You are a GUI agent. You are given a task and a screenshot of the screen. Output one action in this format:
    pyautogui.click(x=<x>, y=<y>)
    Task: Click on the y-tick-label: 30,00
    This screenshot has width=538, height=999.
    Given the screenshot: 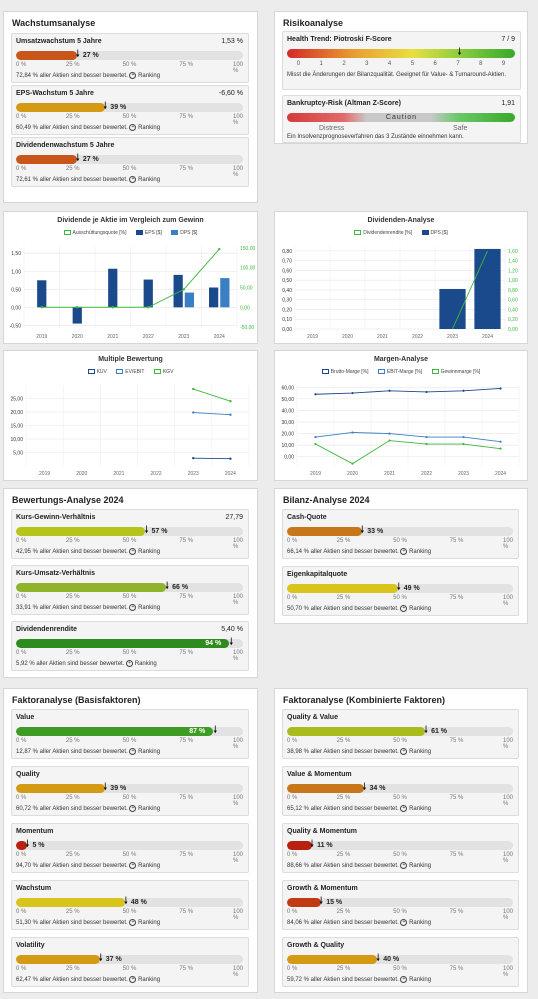 What is the action you would take?
    pyautogui.click(x=287, y=423)
    